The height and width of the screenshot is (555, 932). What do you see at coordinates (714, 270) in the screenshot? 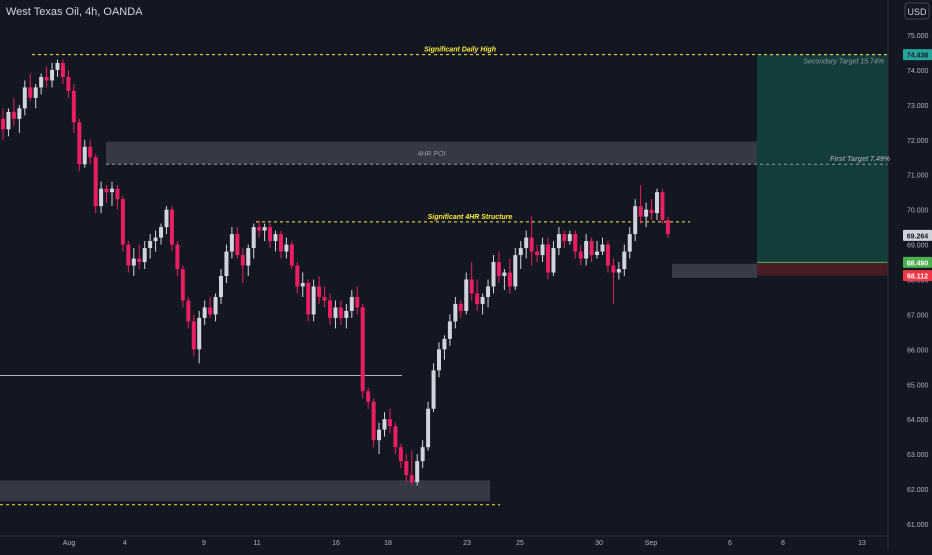
I see `entry-zone-box` at bounding box center [714, 270].